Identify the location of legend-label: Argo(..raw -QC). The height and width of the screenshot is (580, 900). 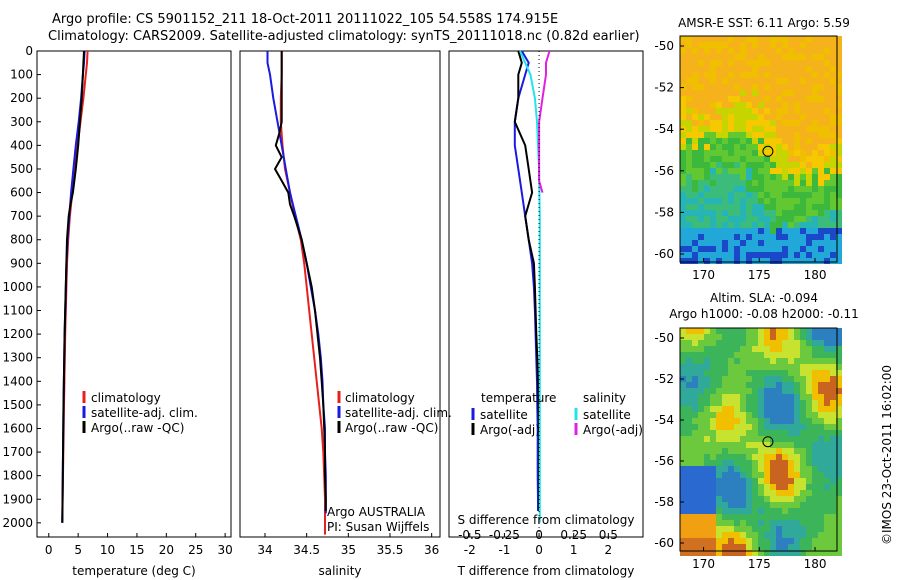
(137, 428).